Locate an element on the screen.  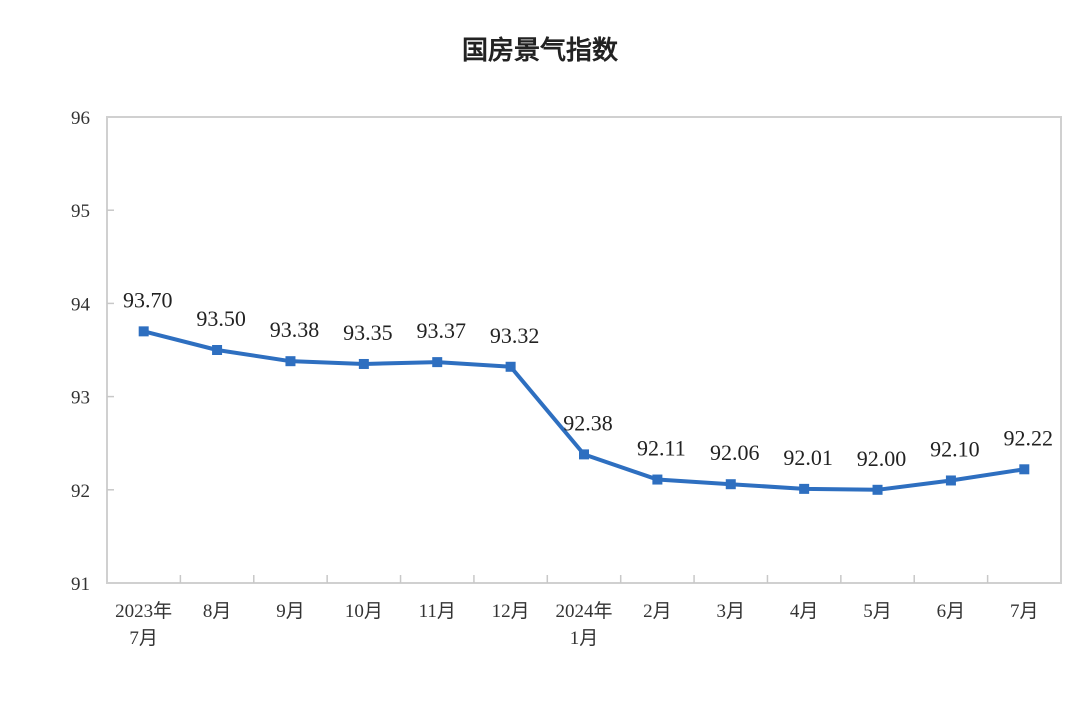
x-tick-label: 2023年 is located at coordinates (143, 611).